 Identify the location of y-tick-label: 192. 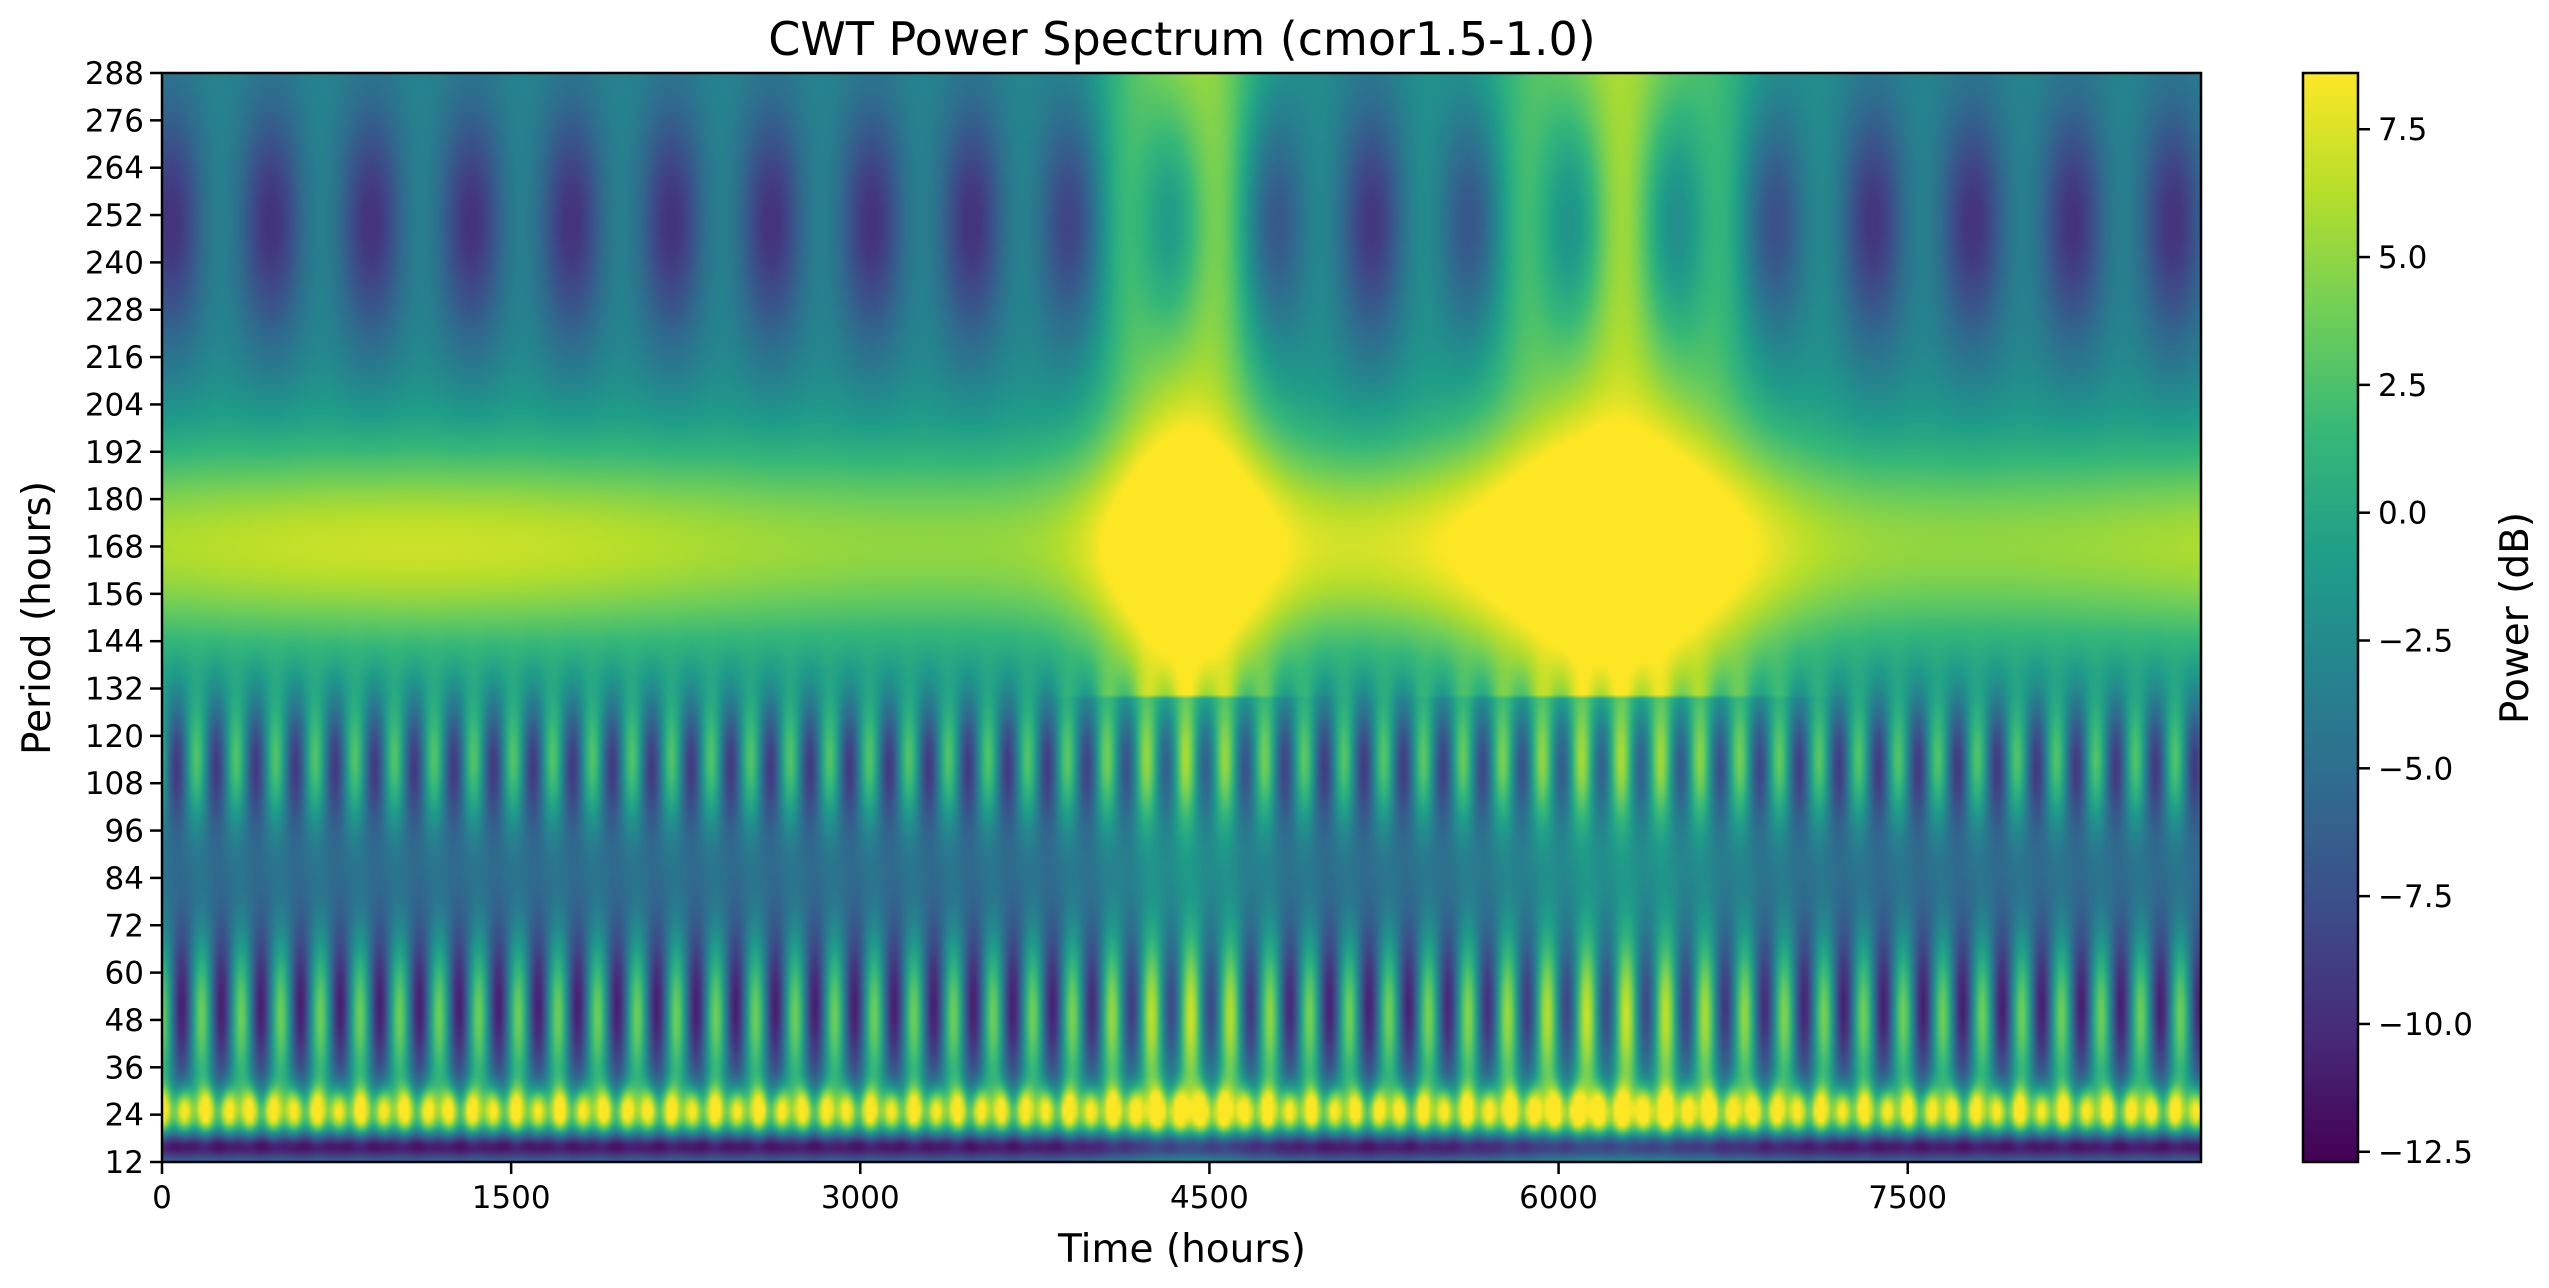
(114, 453).